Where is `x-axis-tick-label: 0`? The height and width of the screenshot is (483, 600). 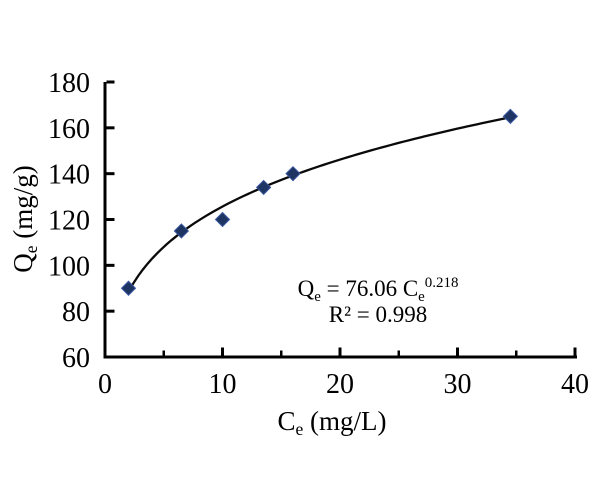 x-axis-tick-label: 0 is located at coordinates (105, 384).